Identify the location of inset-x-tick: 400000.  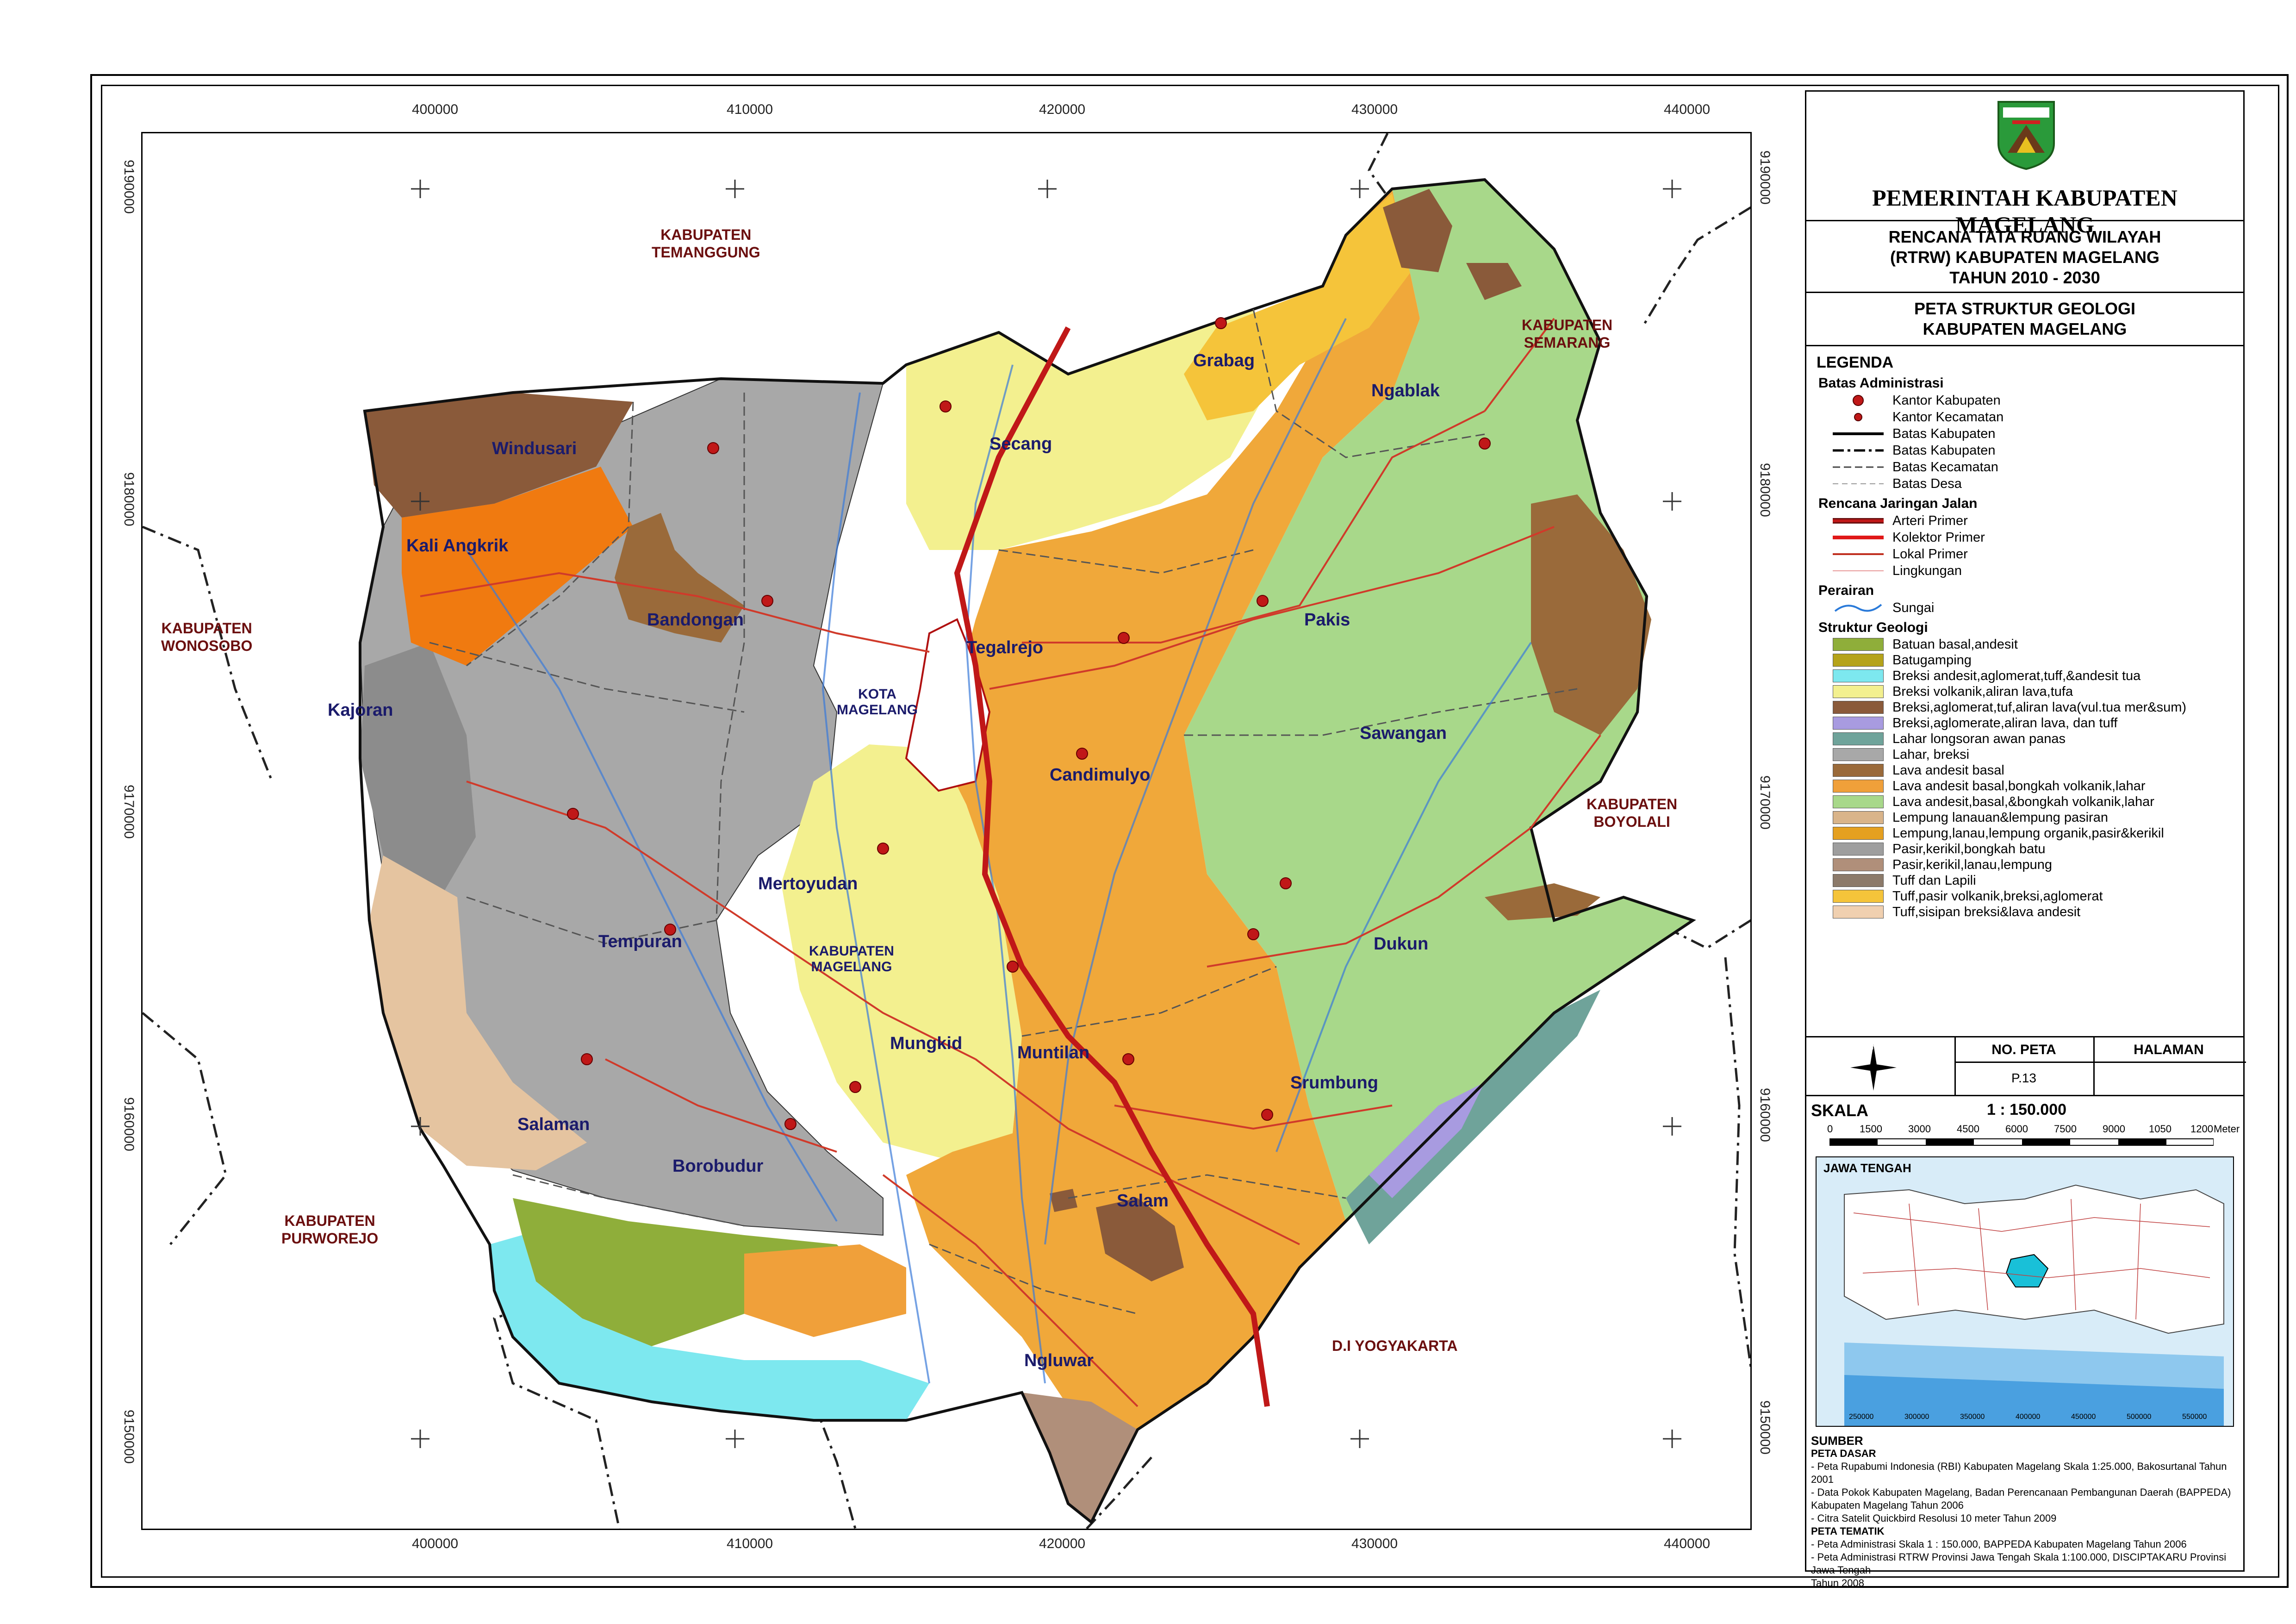
(2028, 1417).